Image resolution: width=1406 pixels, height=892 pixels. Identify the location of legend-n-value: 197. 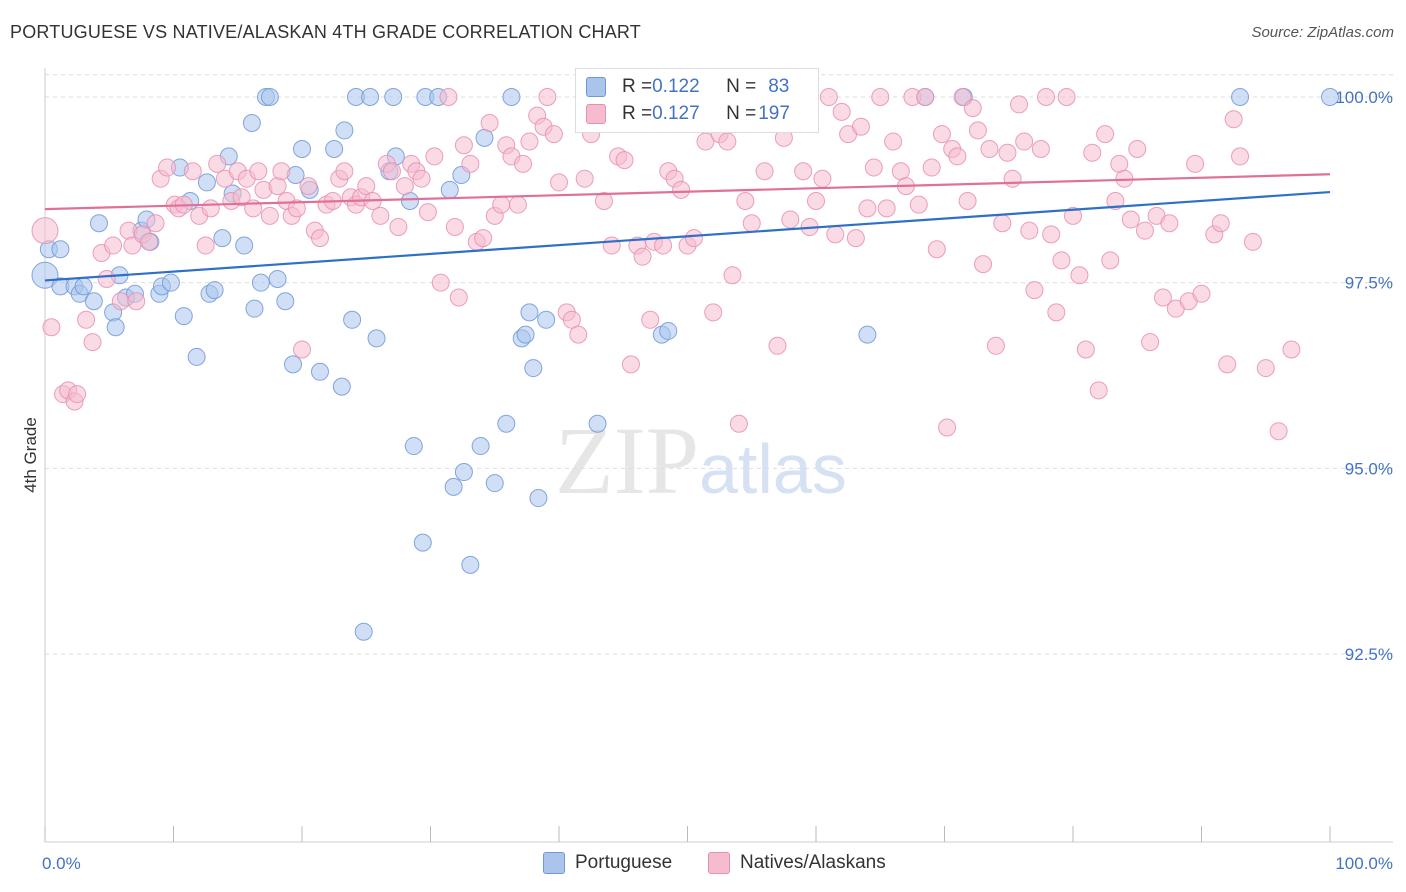
(774, 113).